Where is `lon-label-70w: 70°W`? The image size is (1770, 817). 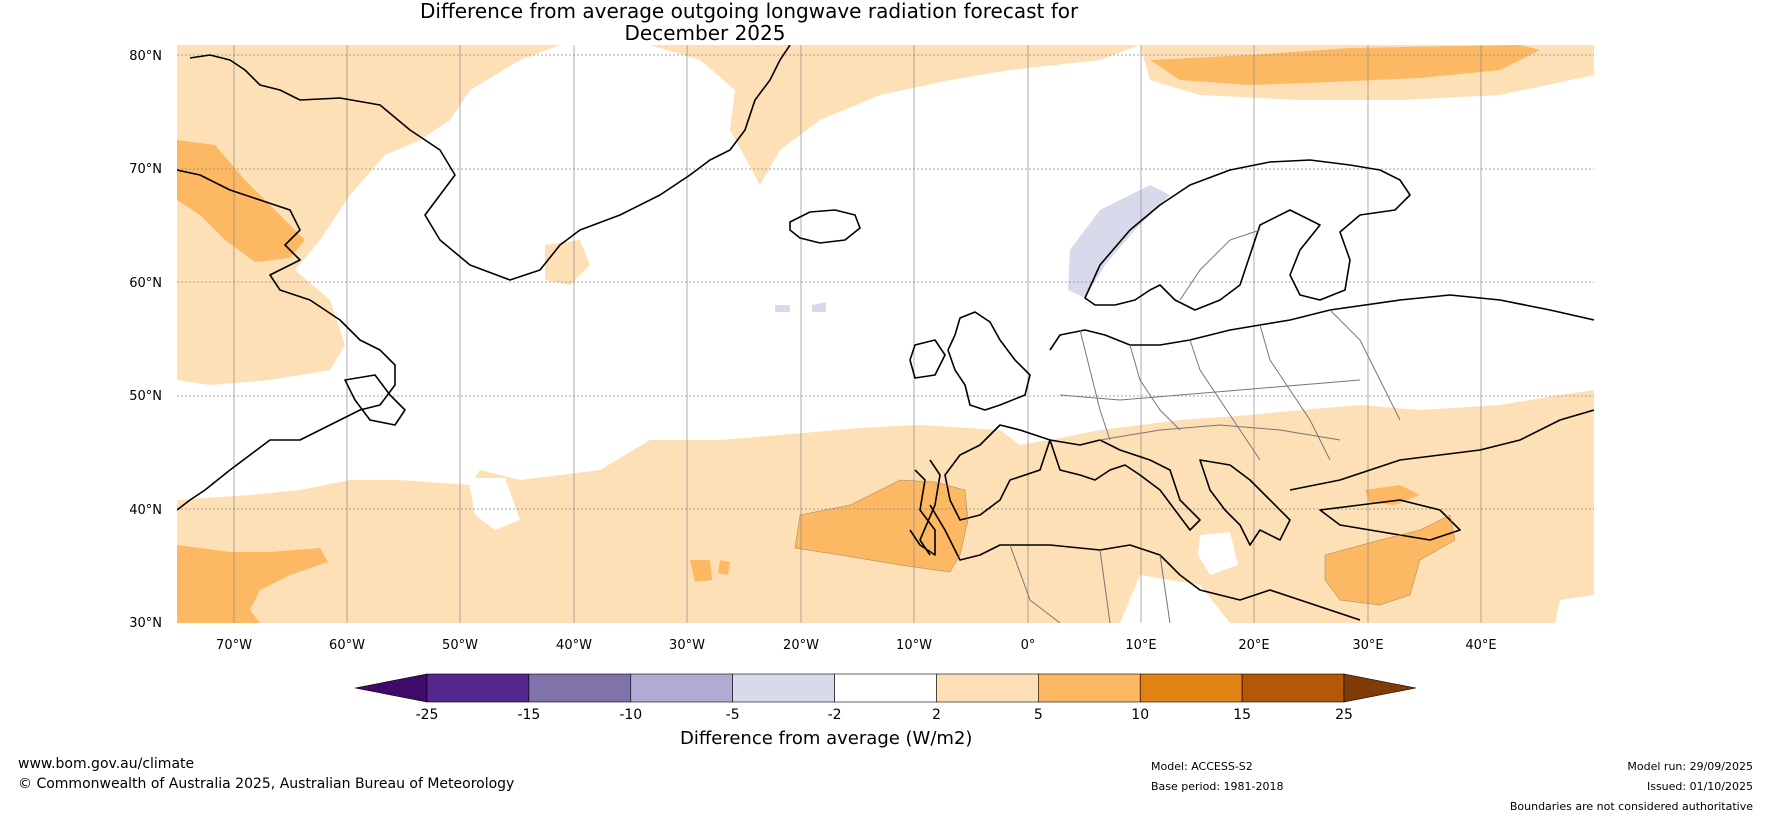
lon-label-70w: 70°W is located at coordinates (234, 645).